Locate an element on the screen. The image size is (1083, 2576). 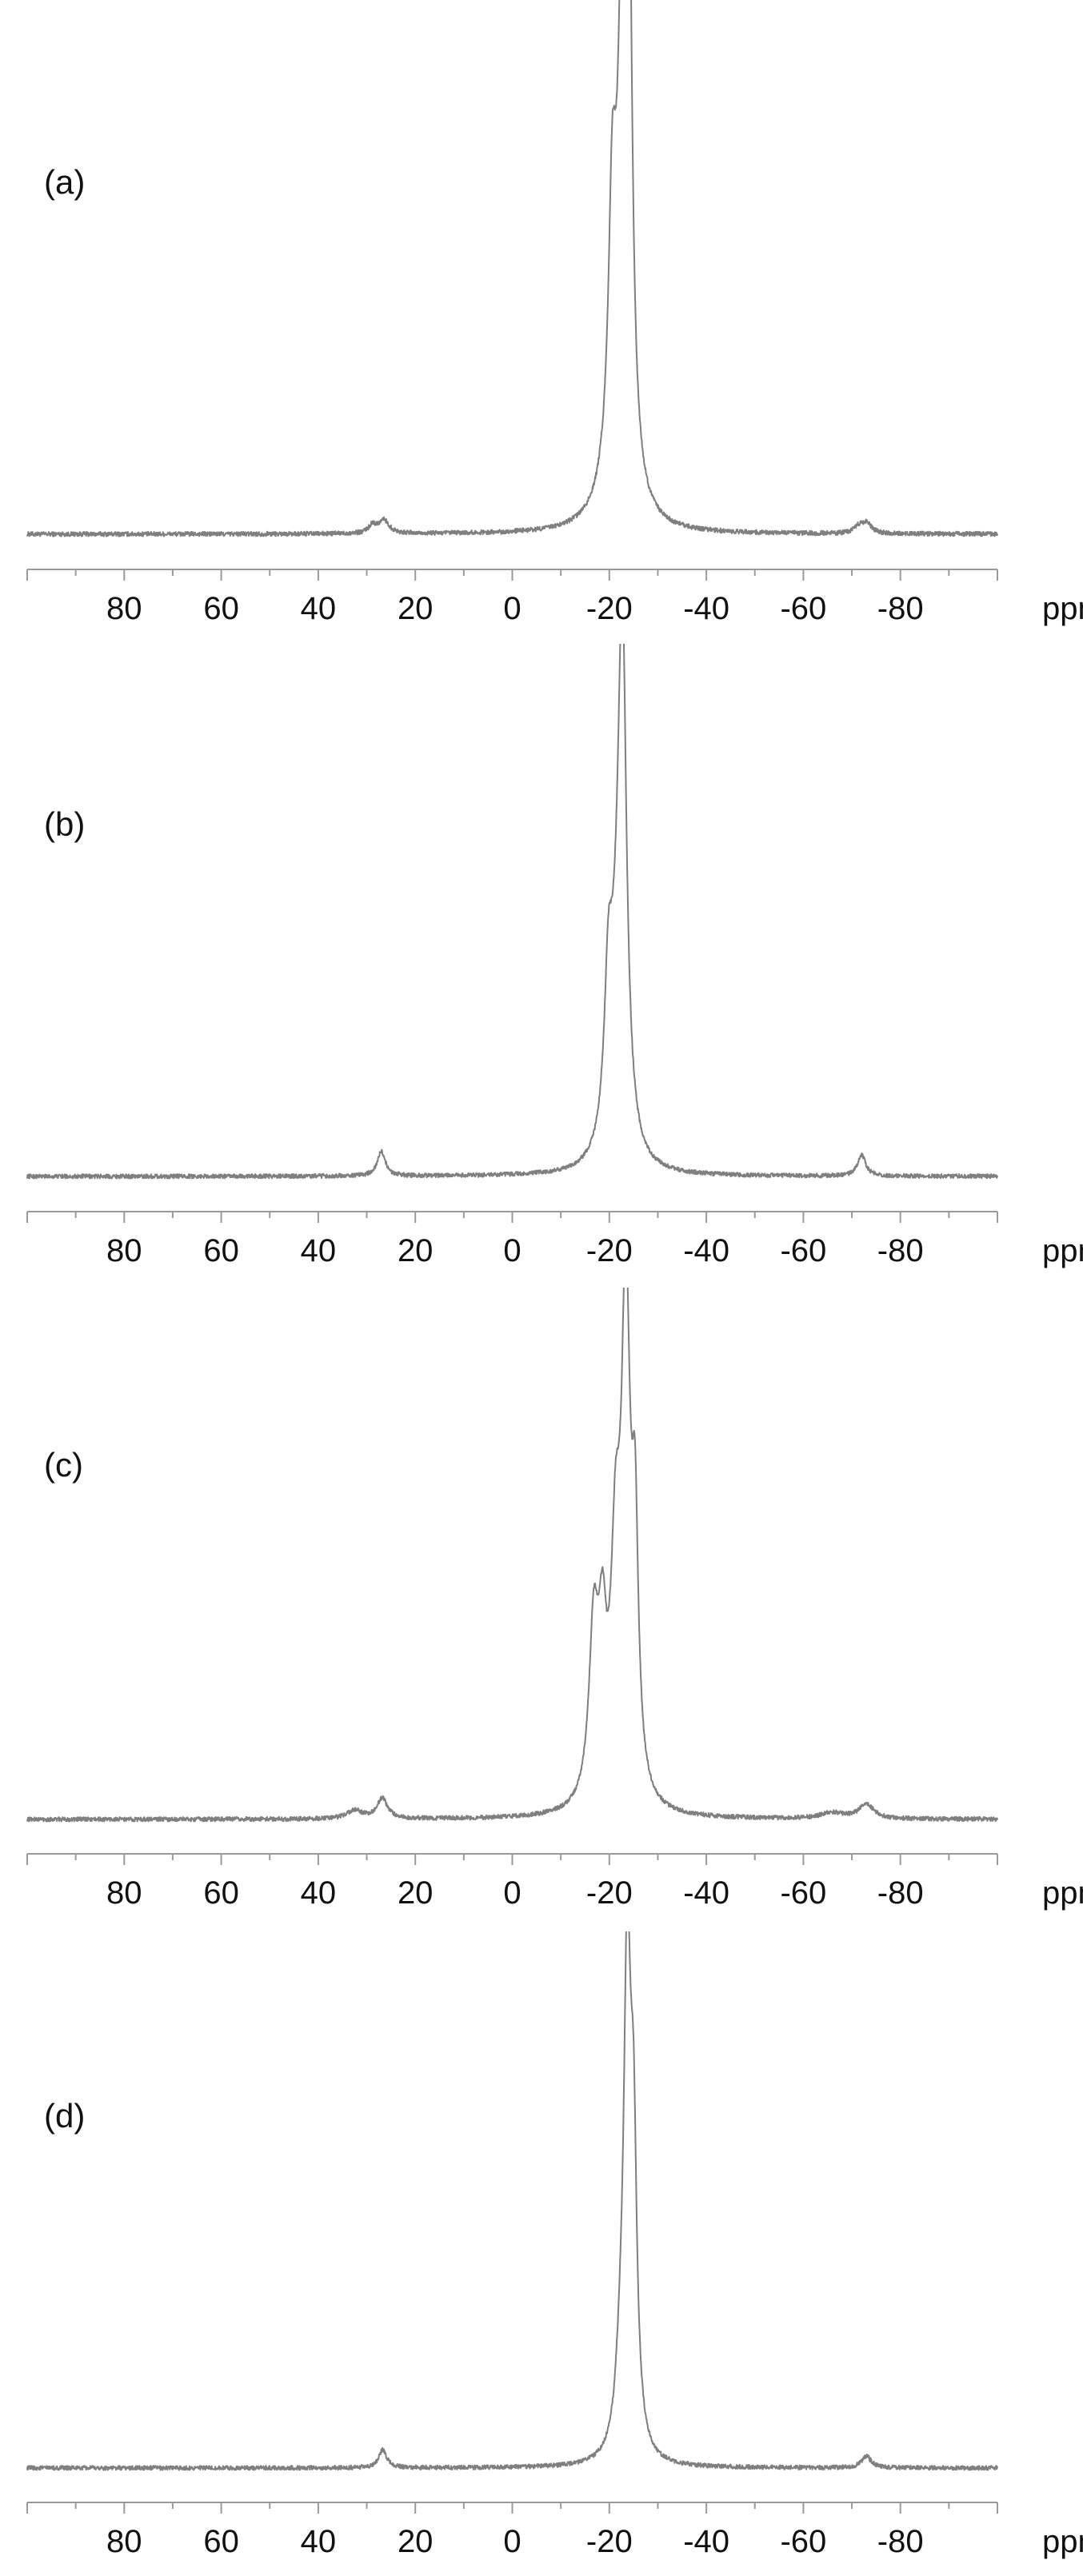
x-axis-unit-a: ppm is located at coordinates (1062, 608).